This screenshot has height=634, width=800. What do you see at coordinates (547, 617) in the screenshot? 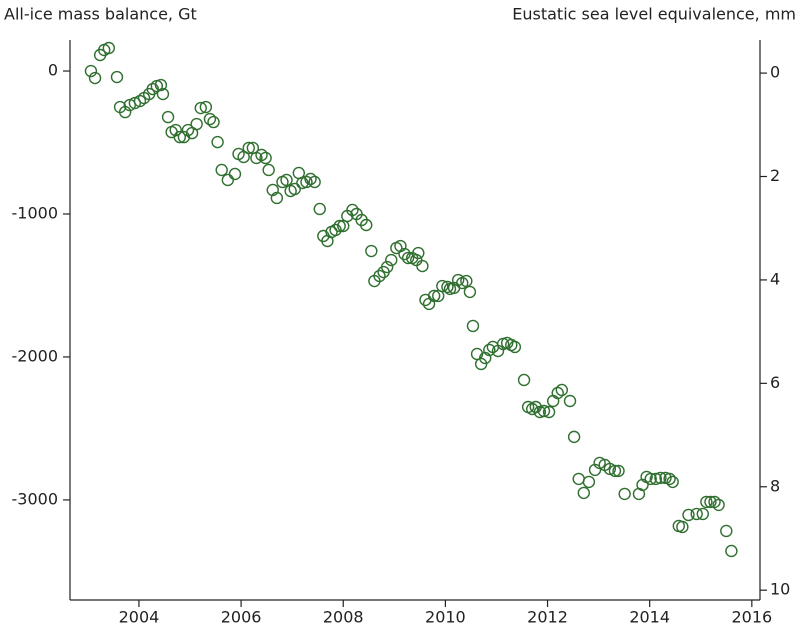
I see `x-tick-label: 2012` at bounding box center [547, 617].